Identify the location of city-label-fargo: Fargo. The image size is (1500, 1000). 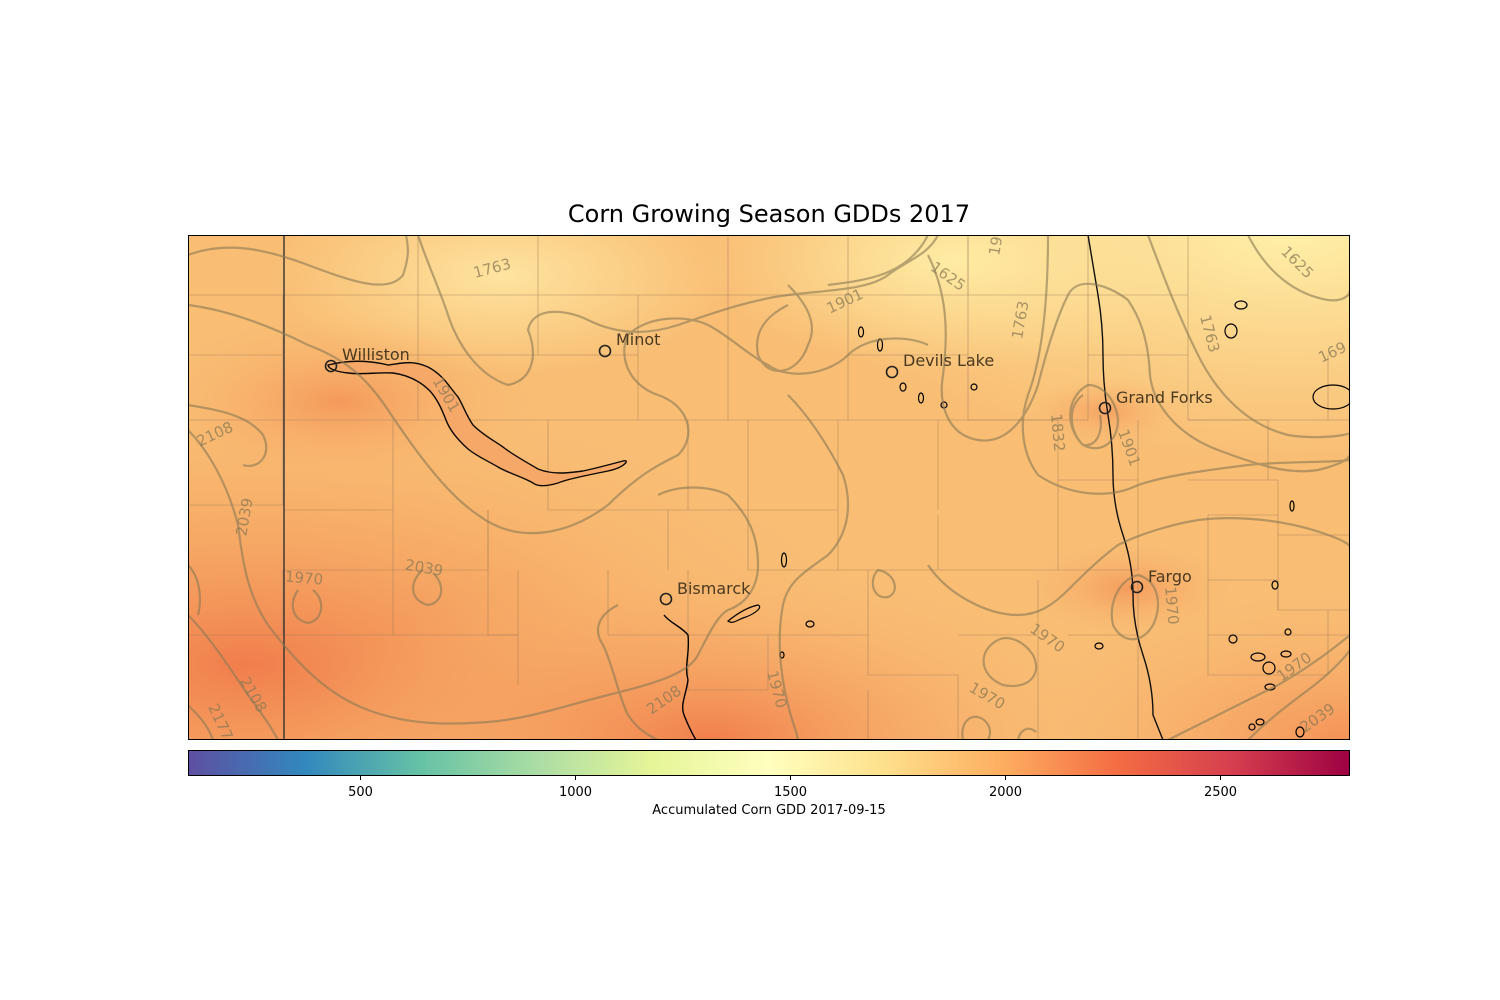
(1170, 576).